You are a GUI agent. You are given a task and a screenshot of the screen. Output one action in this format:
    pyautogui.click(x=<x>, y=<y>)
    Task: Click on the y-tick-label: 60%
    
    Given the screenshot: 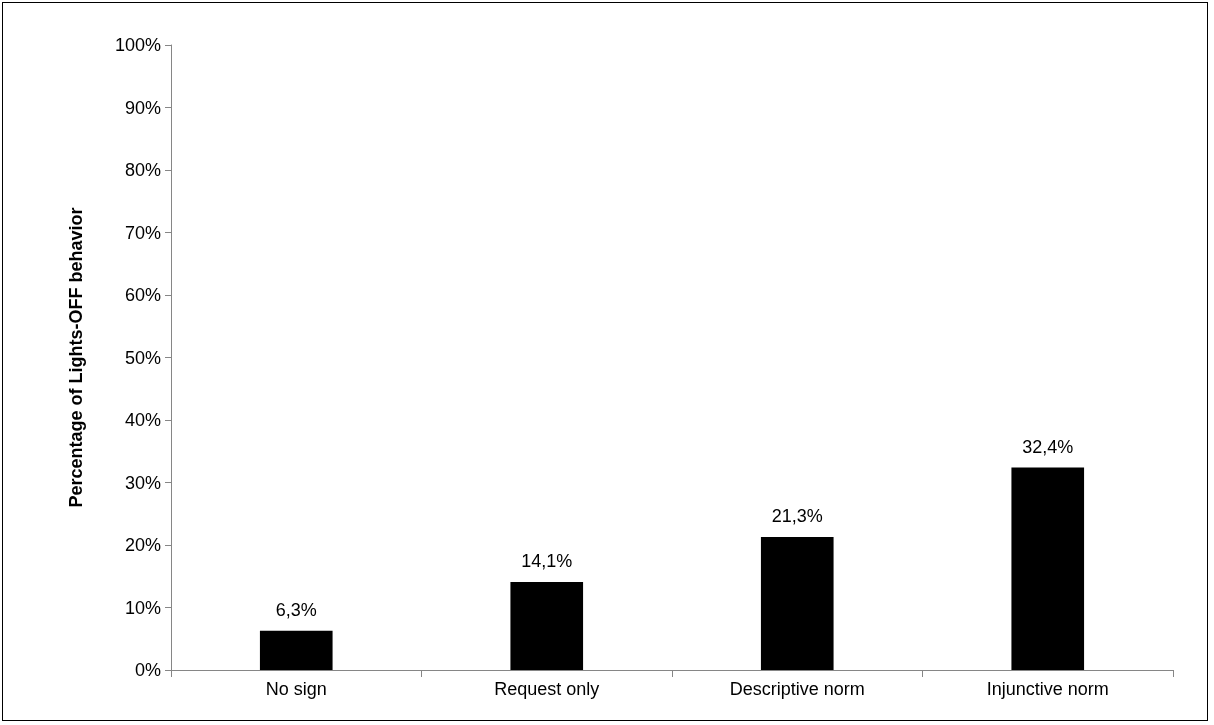 What is the action you would take?
    pyautogui.click(x=142, y=295)
    